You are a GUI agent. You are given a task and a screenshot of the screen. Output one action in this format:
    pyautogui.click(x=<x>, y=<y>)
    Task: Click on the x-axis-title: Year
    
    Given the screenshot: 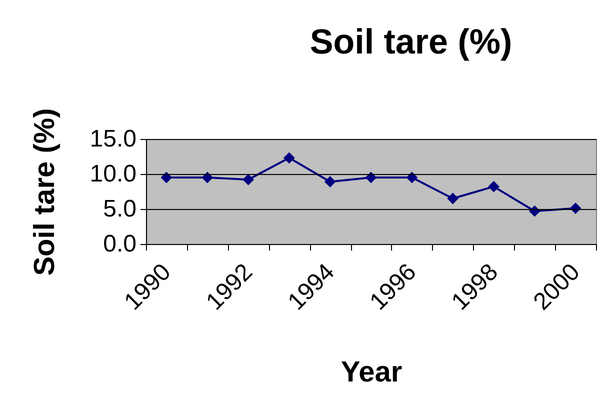 What is the action you would take?
    pyautogui.click(x=371, y=372)
    